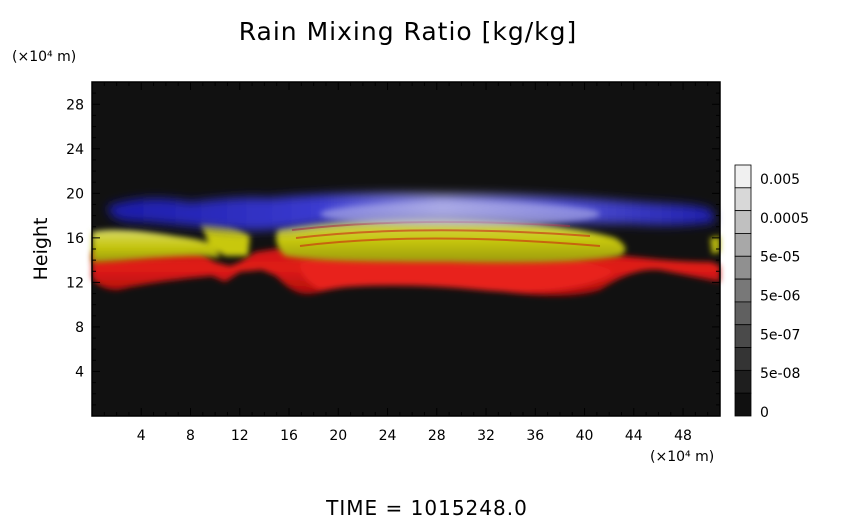 The width and height of the screenshot is (854, 519). Describe the element at coordinates (225, 238) in the screenshot. I see `yellow-layer-left-bump` at that location.